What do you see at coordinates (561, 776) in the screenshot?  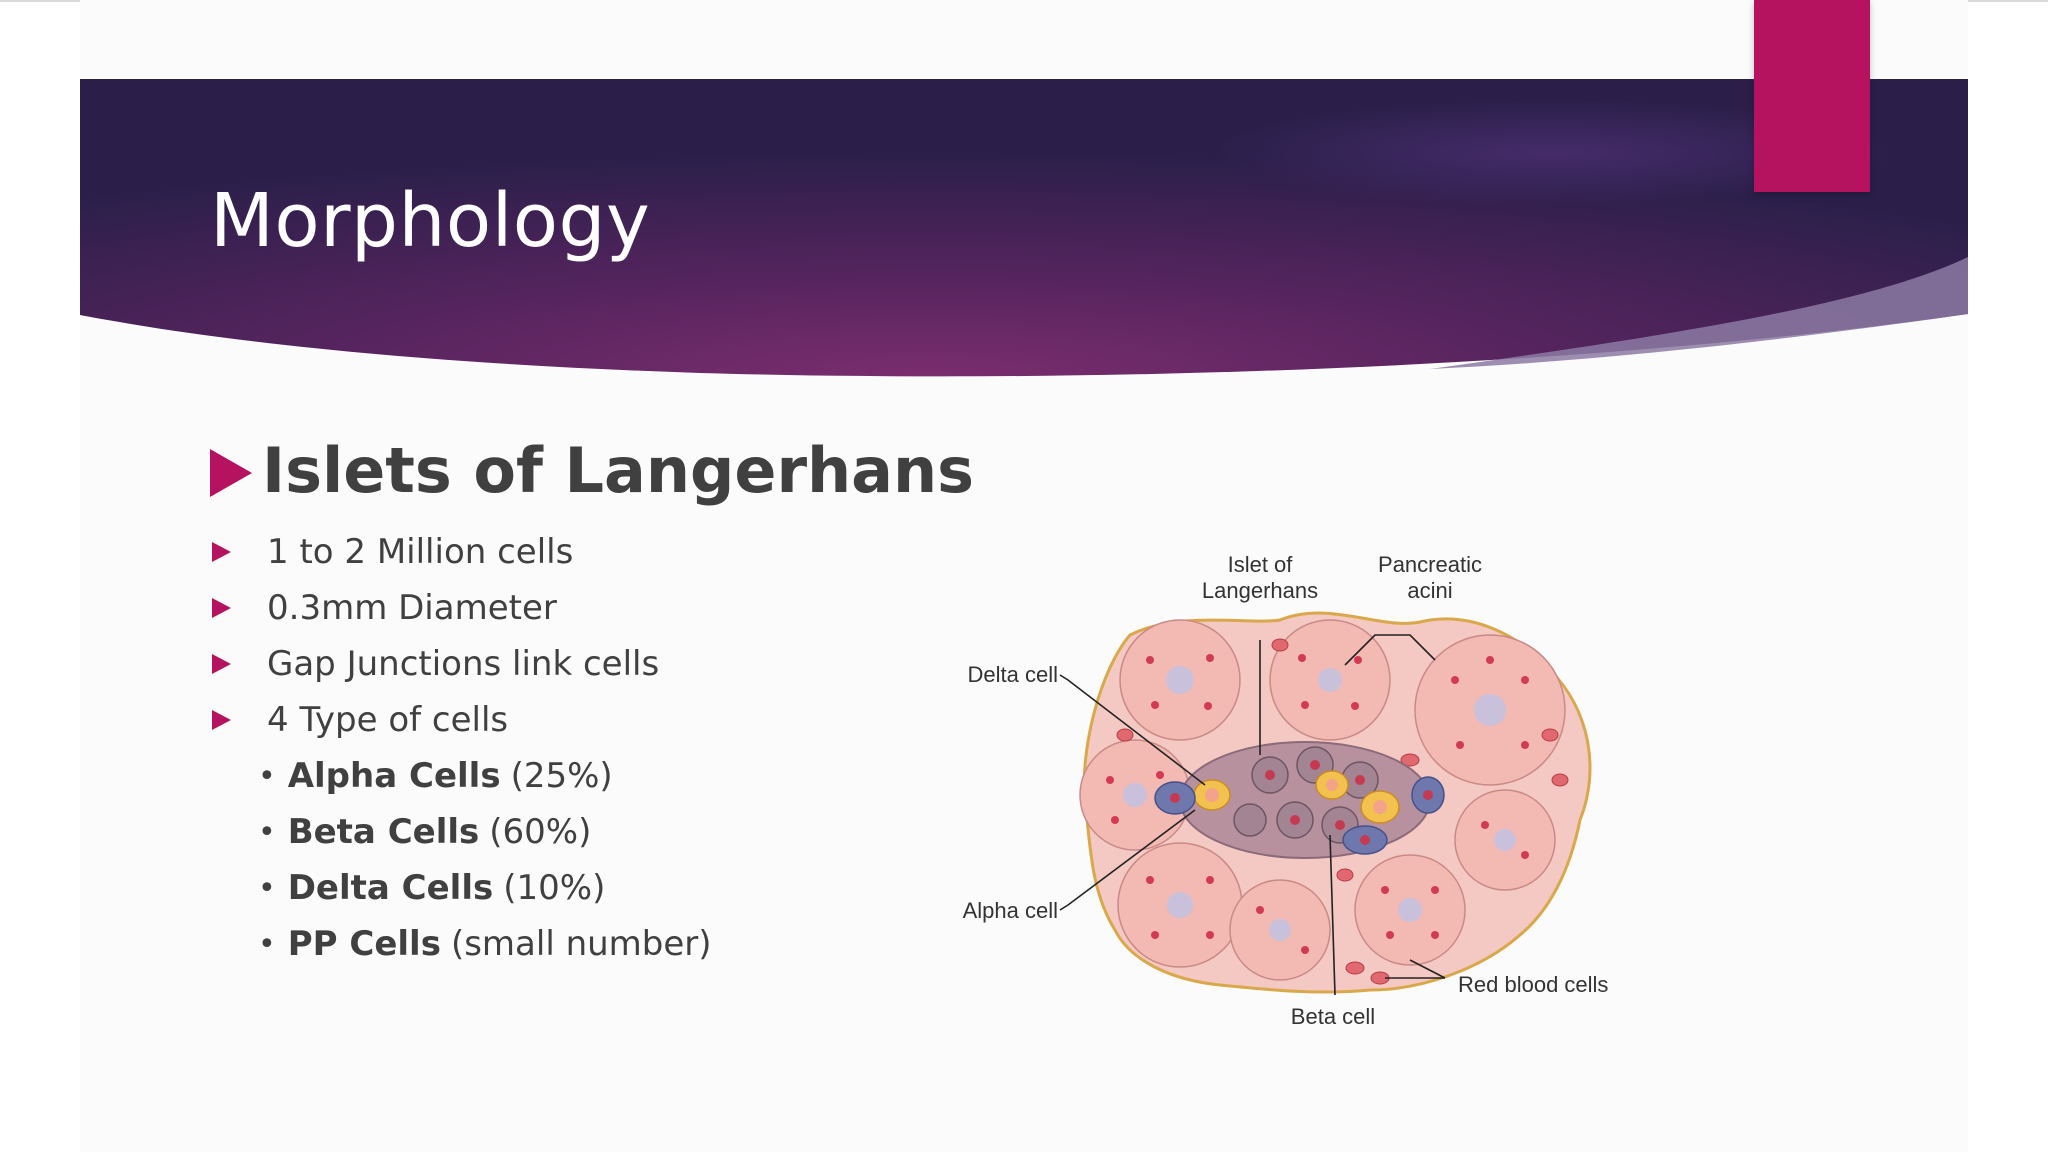 I see `cell-type-detail: (25%)` at bounding box center [561, 776].